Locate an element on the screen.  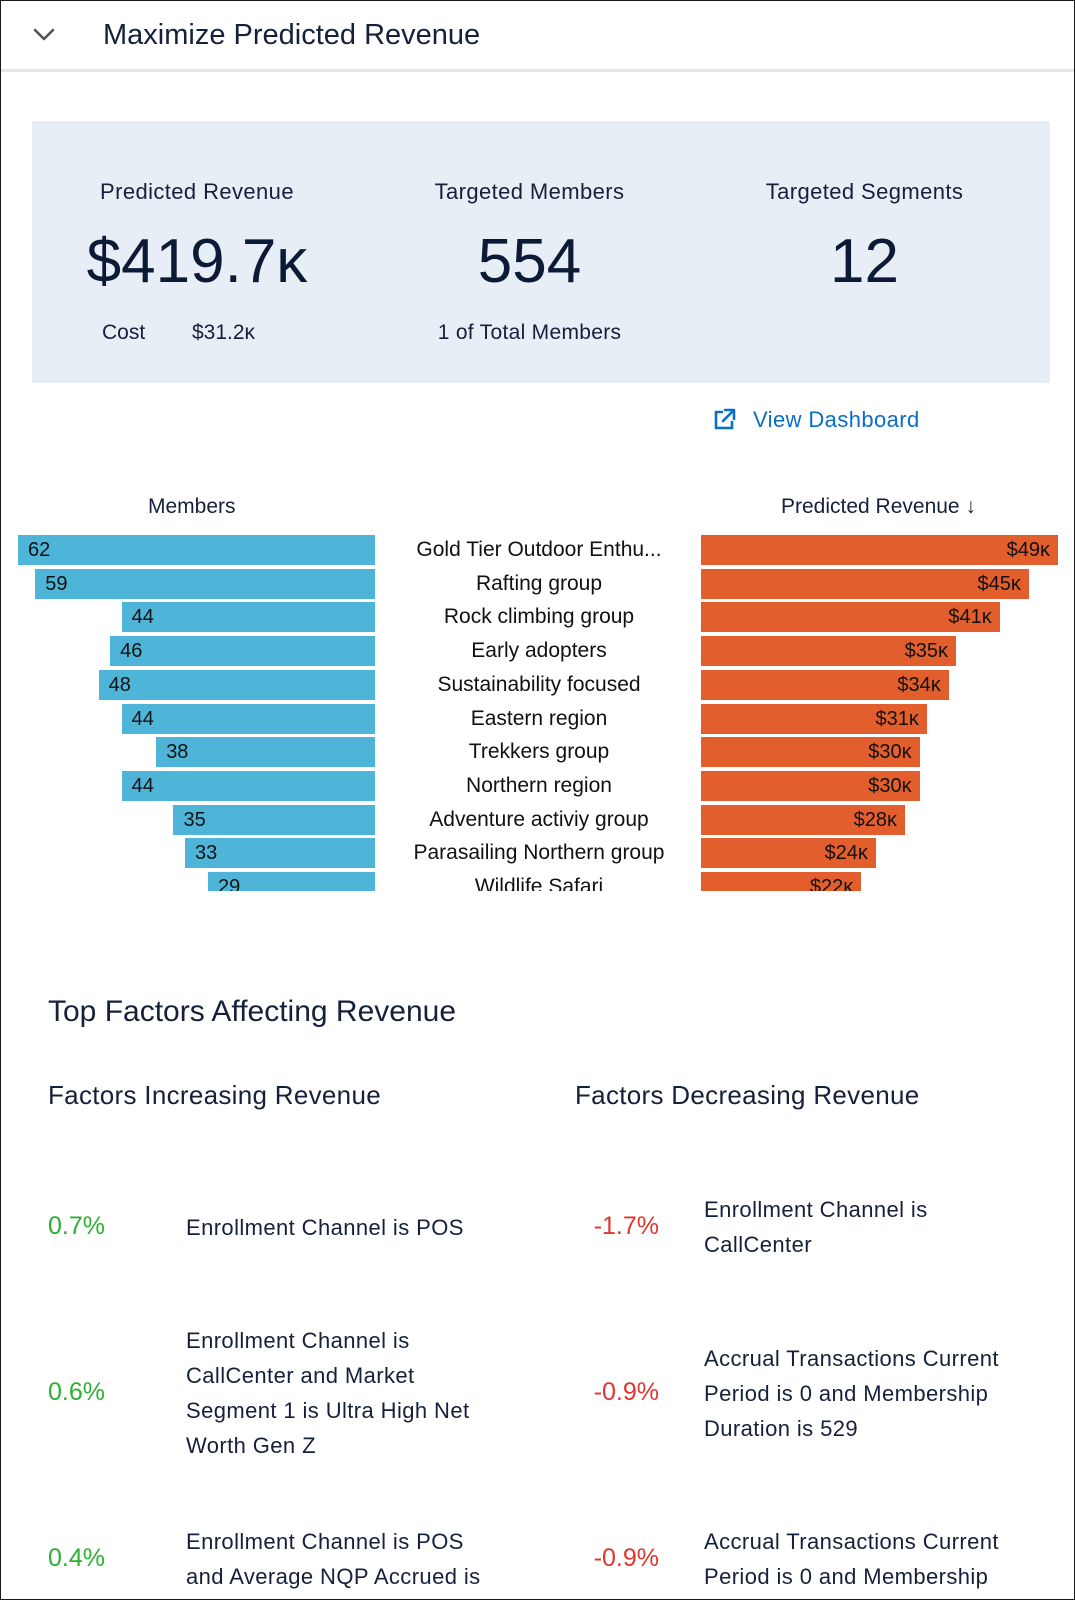
segment-label: Trekkers group is located at coordinates (539, 752).